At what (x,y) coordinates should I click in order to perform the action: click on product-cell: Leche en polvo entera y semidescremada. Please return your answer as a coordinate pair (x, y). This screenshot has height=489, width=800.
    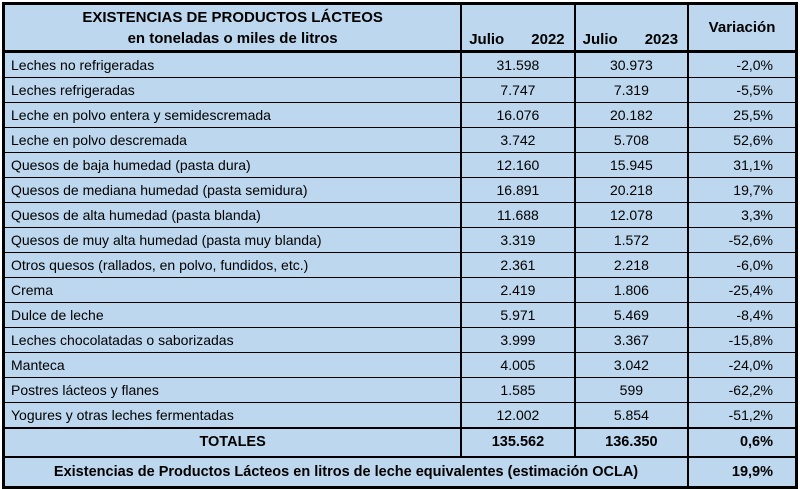
    Looking at the image, I should click on (232, 115).